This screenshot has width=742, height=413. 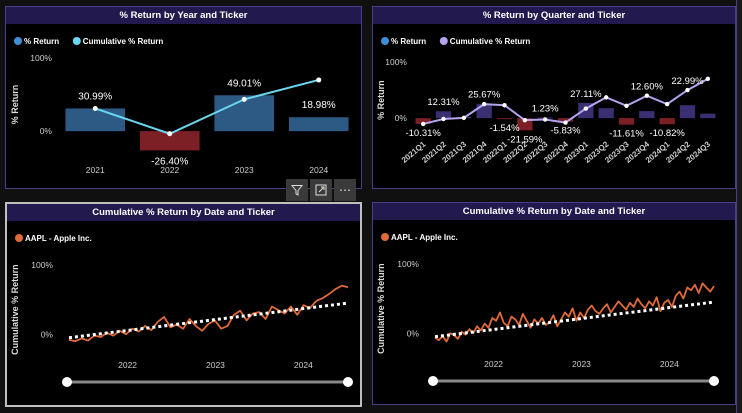 What do you see at coordinates (208, 320) in the screenshot?
I see `trend-line` at bounding box center [208, 320].